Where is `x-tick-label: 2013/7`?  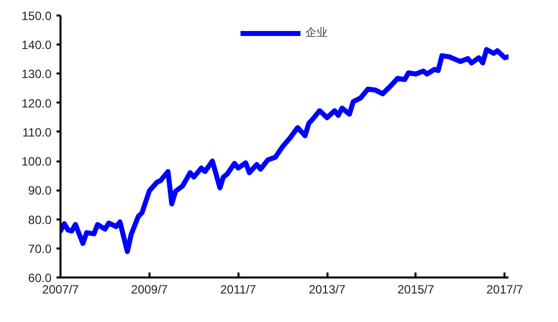 x-tick-label: 2013/7 is located at coordinates (327, 289).